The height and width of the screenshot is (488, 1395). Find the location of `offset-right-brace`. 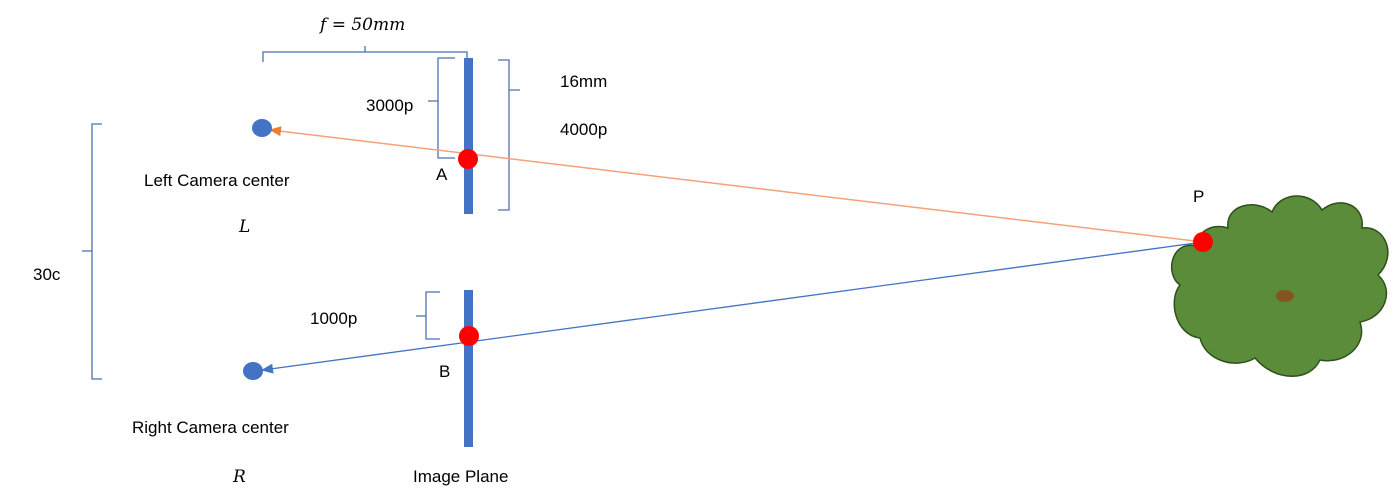

offset-right-brace is located at coordinates (428, 315).